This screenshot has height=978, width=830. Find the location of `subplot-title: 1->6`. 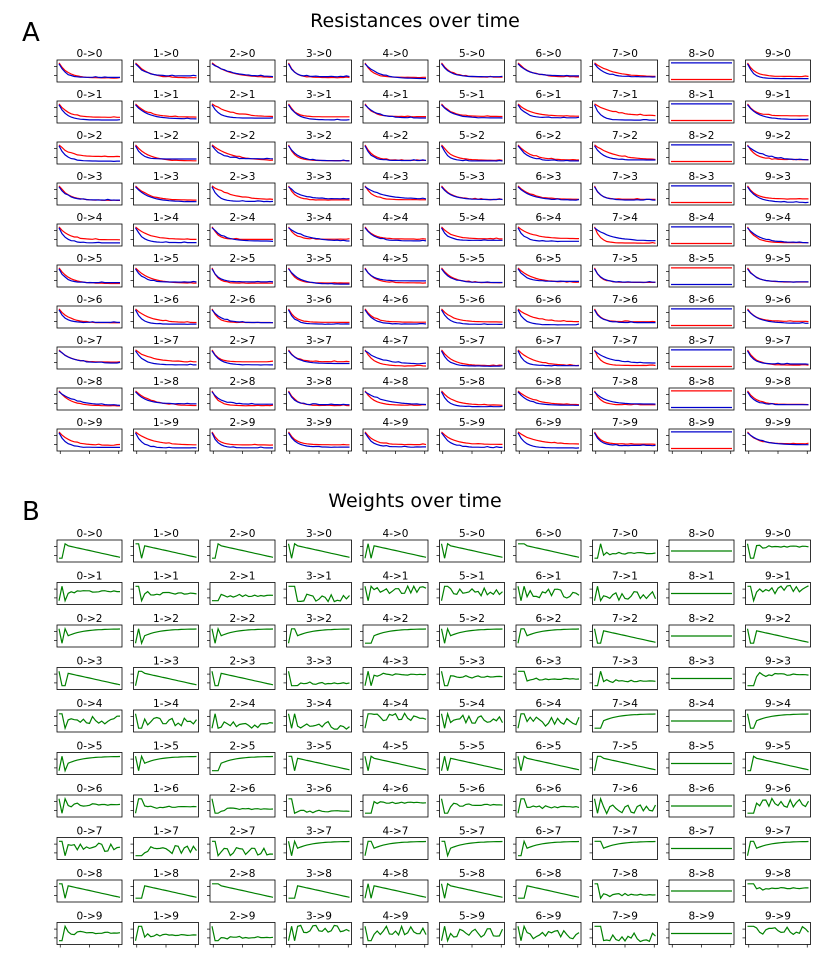

subplot-title: 1->6 is located at coordinates (166, 789).